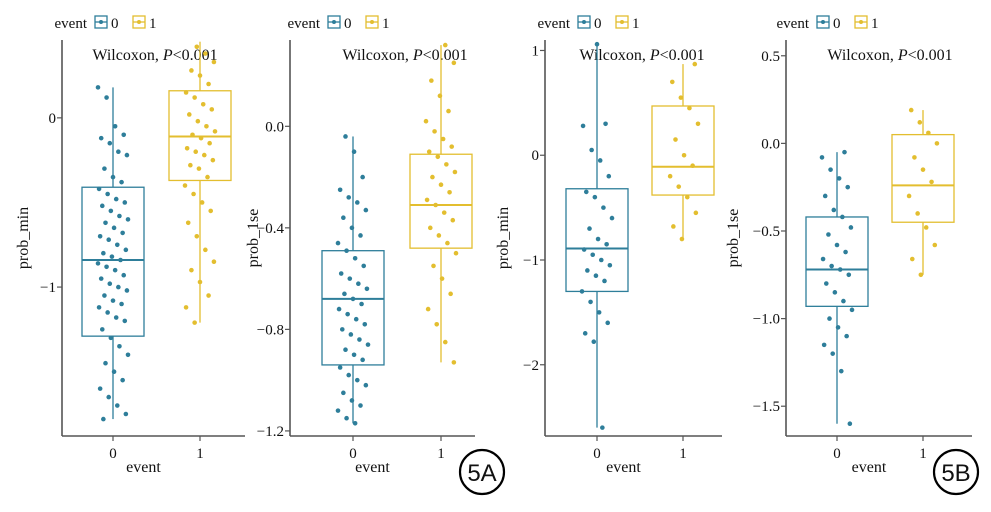 The image size is (991, 512). Describe the element at coordinates (793, 24) in the screenshot. I see `legend-title: event` at that location.